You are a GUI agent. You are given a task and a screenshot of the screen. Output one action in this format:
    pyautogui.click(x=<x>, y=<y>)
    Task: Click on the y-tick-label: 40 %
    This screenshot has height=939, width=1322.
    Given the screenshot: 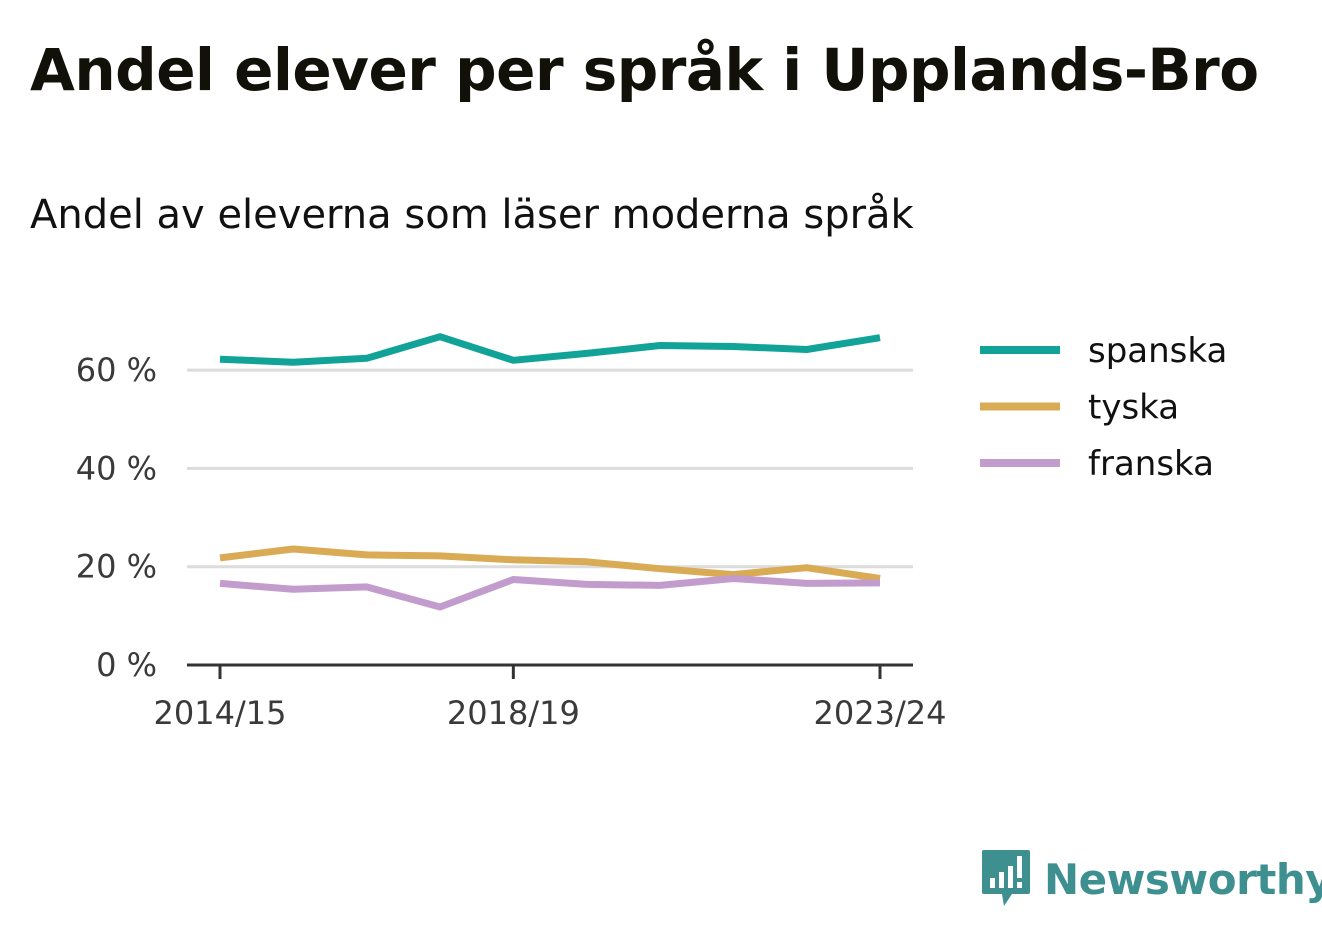 What is the action you would take?
    pyautogui.click(x=116, y=468)
    